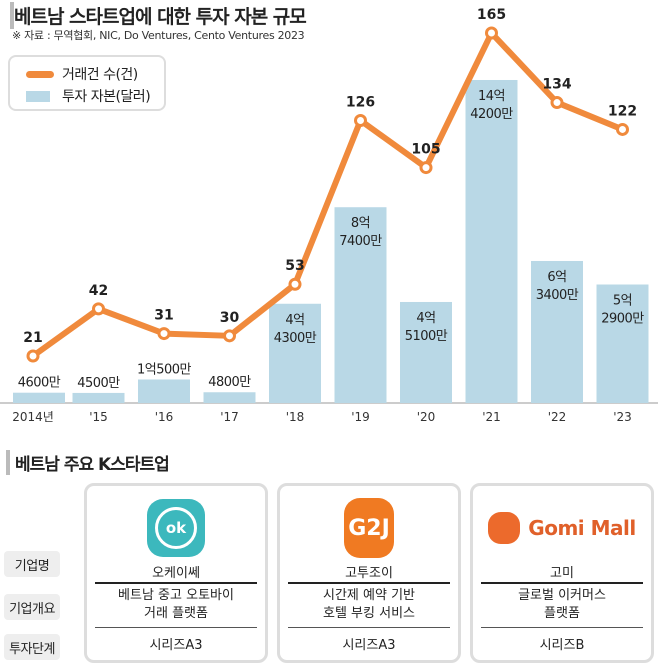 The width and height of the screenshot is (658, 666). What do you see at coordinates (98, 417) in the screenshot?
I see `x-tick-label: '15` at bounding box center [98, 417].